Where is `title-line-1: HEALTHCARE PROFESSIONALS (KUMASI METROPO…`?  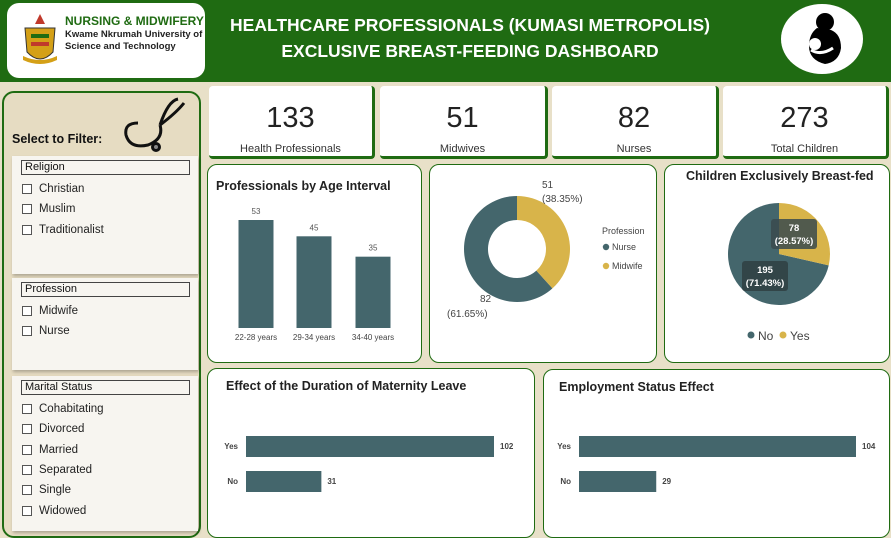 title-line-1: HEALTHCARE PROFESSIONALS (KUMASI METROPO… is located at coordinates (470, 25).